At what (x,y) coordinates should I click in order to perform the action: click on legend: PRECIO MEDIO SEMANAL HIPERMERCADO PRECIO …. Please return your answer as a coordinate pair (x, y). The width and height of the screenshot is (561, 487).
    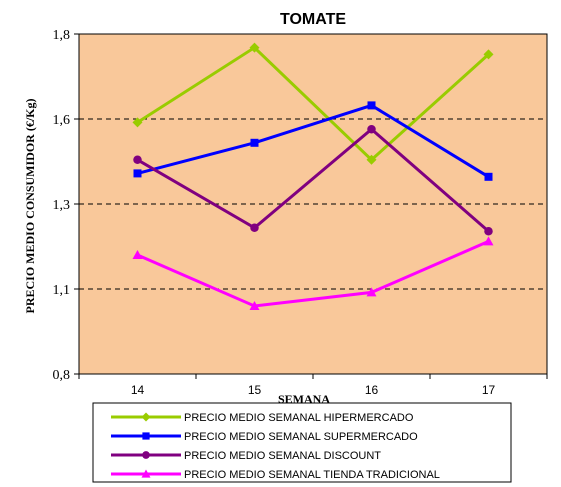
    Looking at the image, I should click on (275, 446).